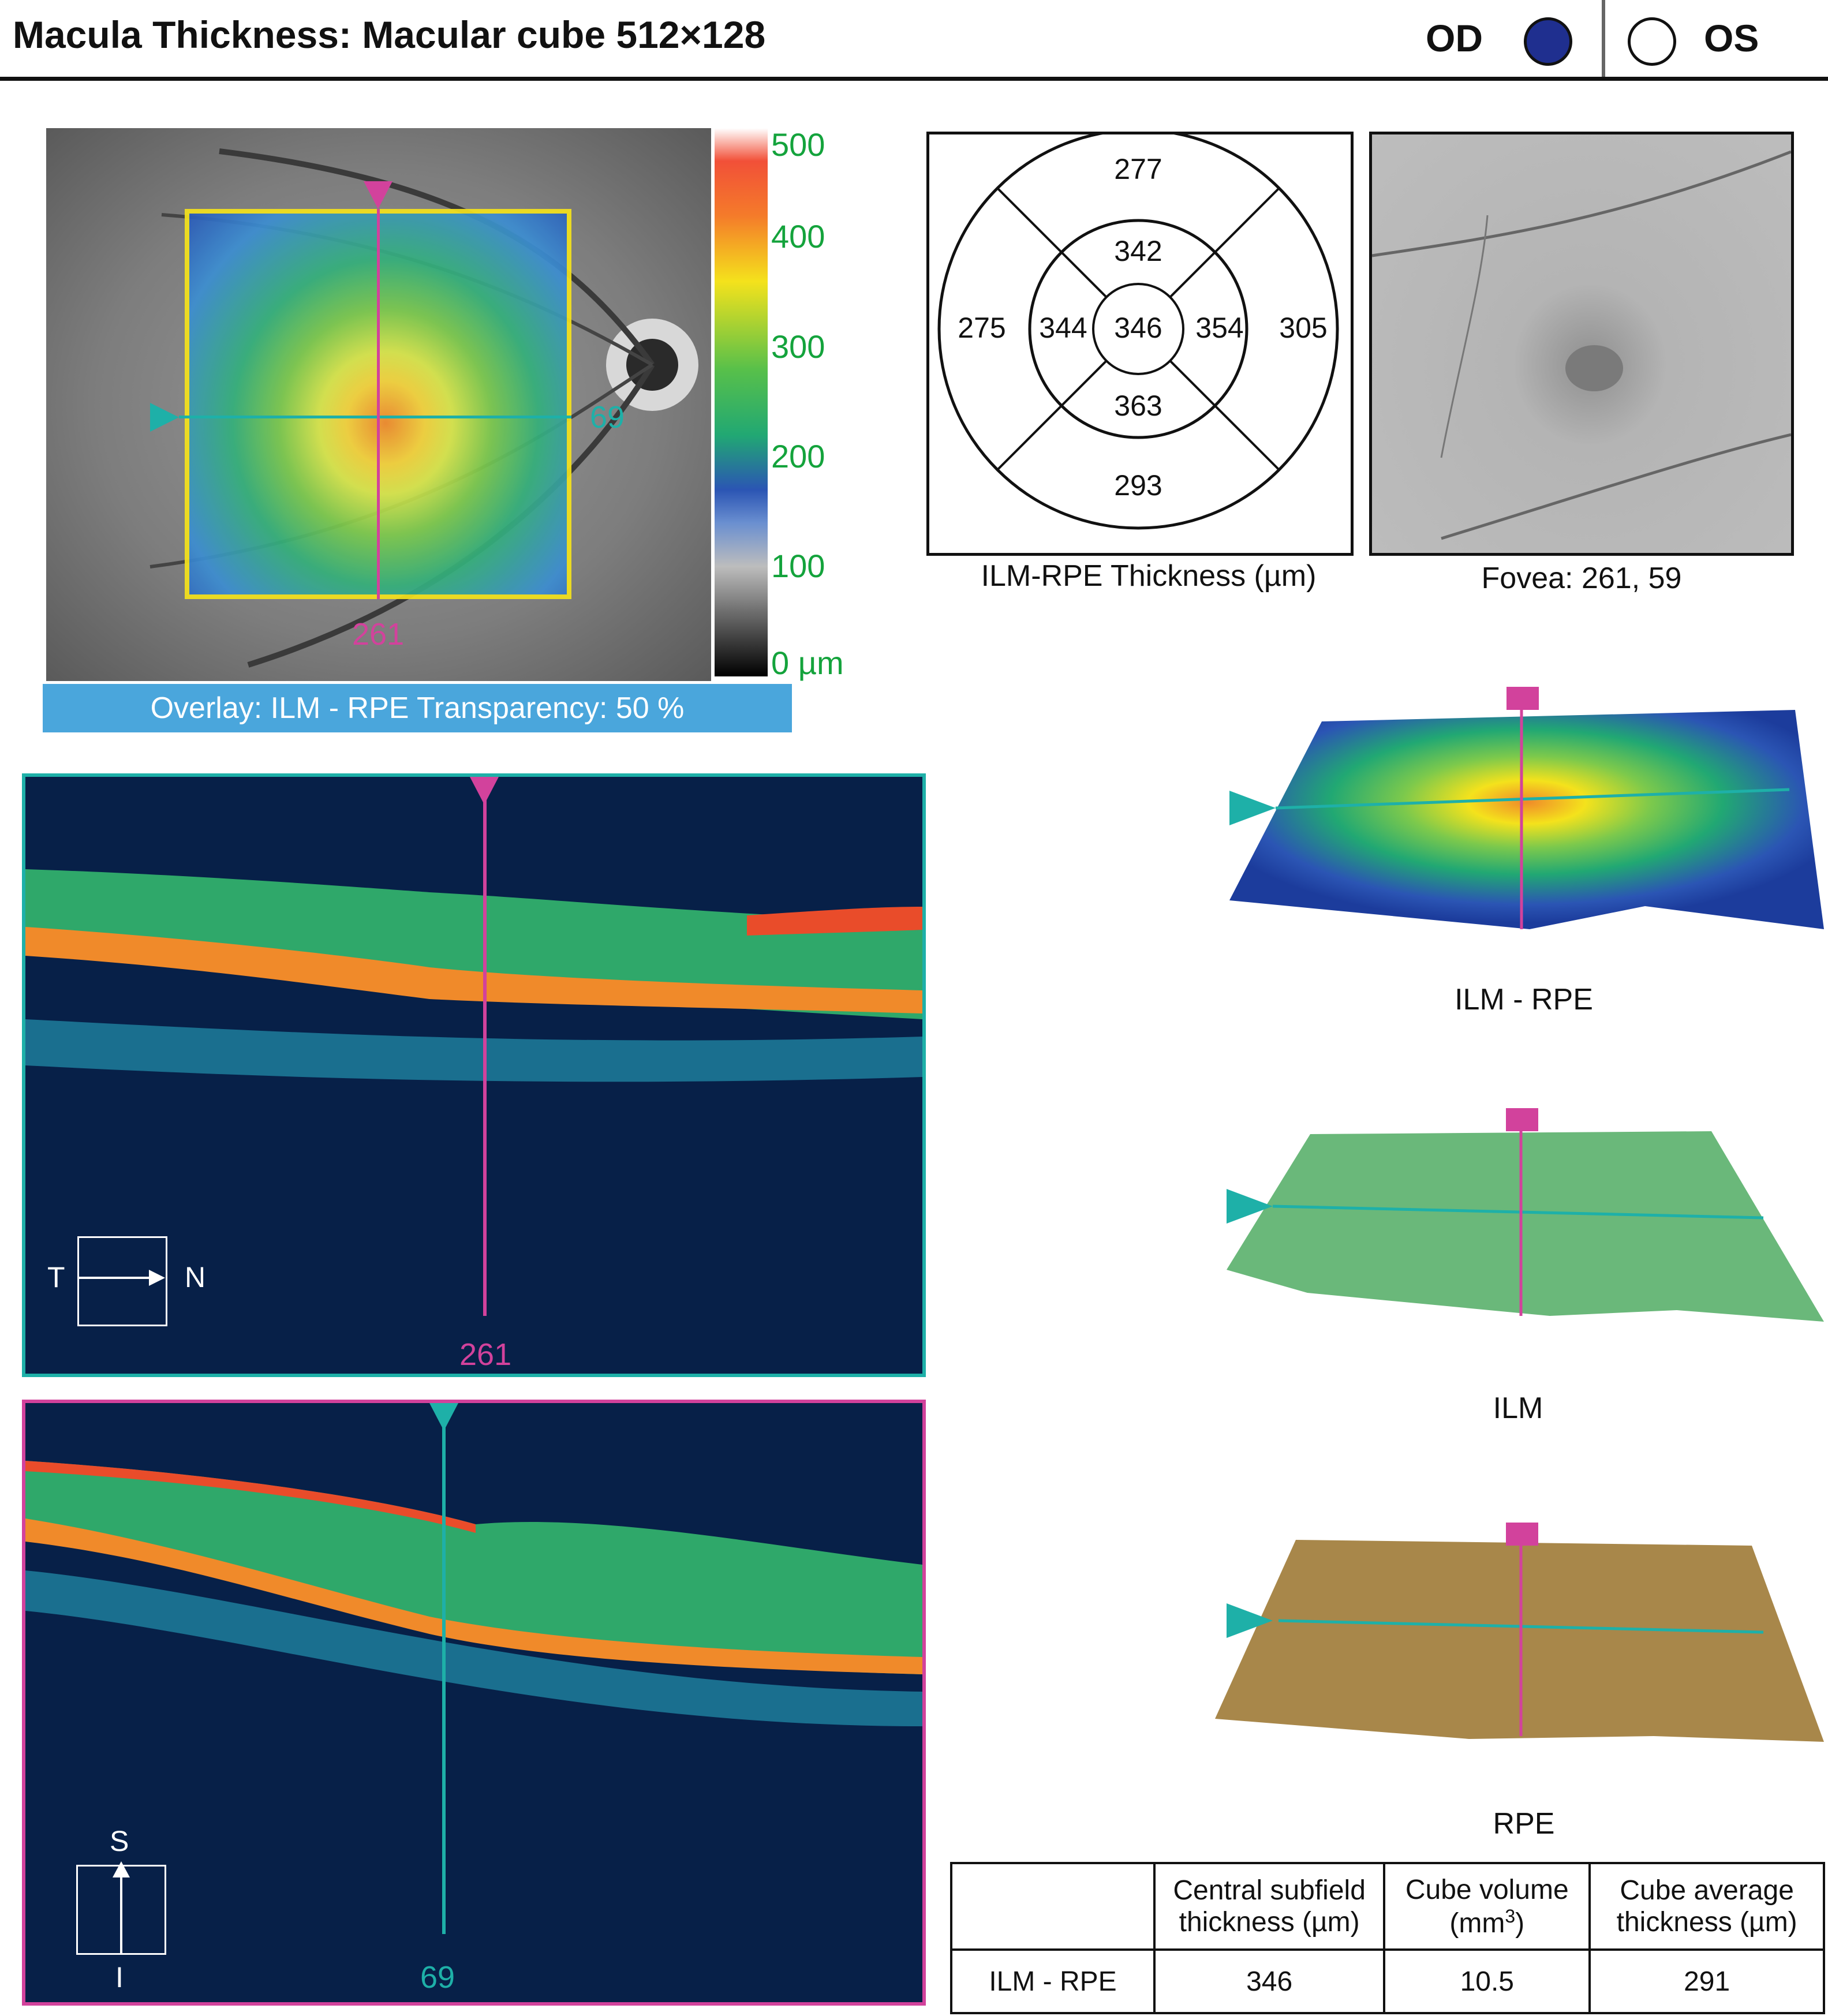 This screenshot has height=2016, width=1828. I want to click on results-cube-volume-value: 10.5, so click(1487, 1981).